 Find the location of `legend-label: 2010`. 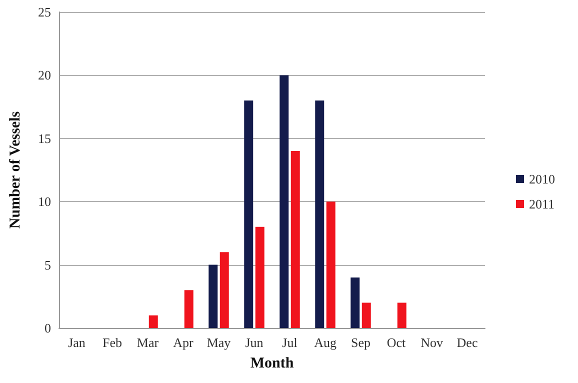

legend-label: 2010 is located at coordinates (542, 179).